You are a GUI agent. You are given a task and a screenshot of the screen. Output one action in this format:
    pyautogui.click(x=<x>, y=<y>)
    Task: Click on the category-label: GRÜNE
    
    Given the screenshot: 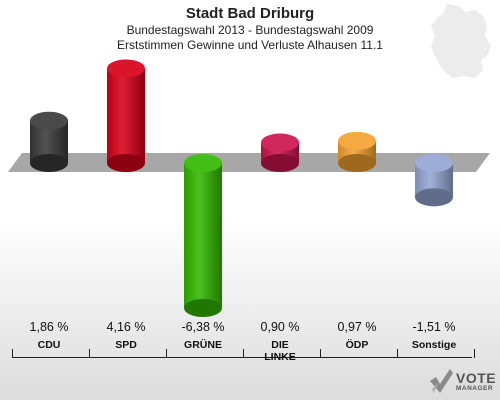 What is the action you would take?
    pyautogui.click(x=203, y=345)
    